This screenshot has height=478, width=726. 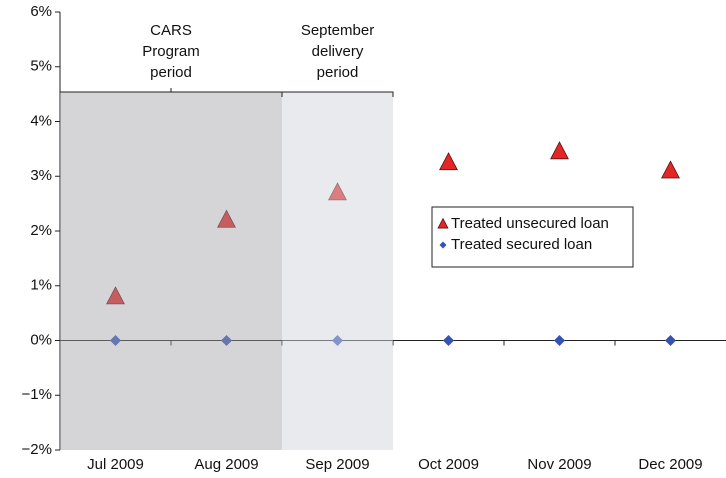 What do you see at coordinates (171, 51) in the screenshot?
I see `annotation: Program` at bounding box center [171, 51].